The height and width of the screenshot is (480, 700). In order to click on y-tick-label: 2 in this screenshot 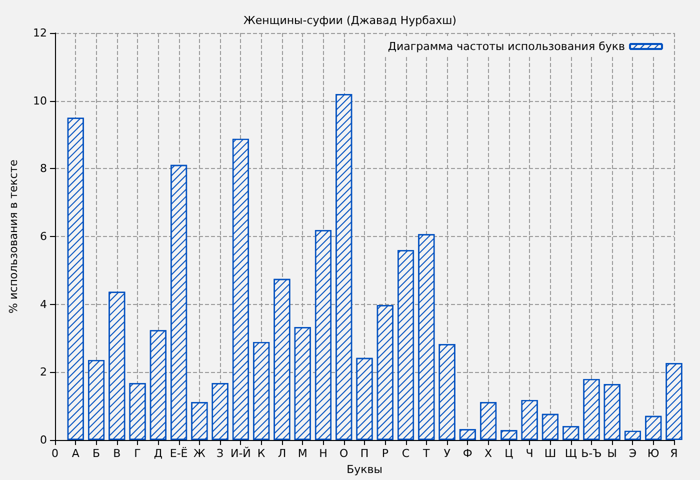, I will do `click(43, 372)`.